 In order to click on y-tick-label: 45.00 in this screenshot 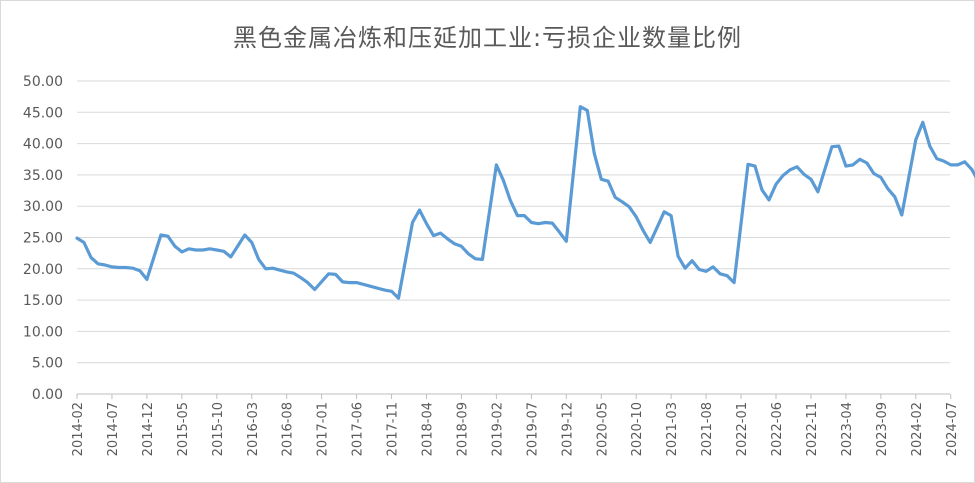, I will do `click(43, 113)`.